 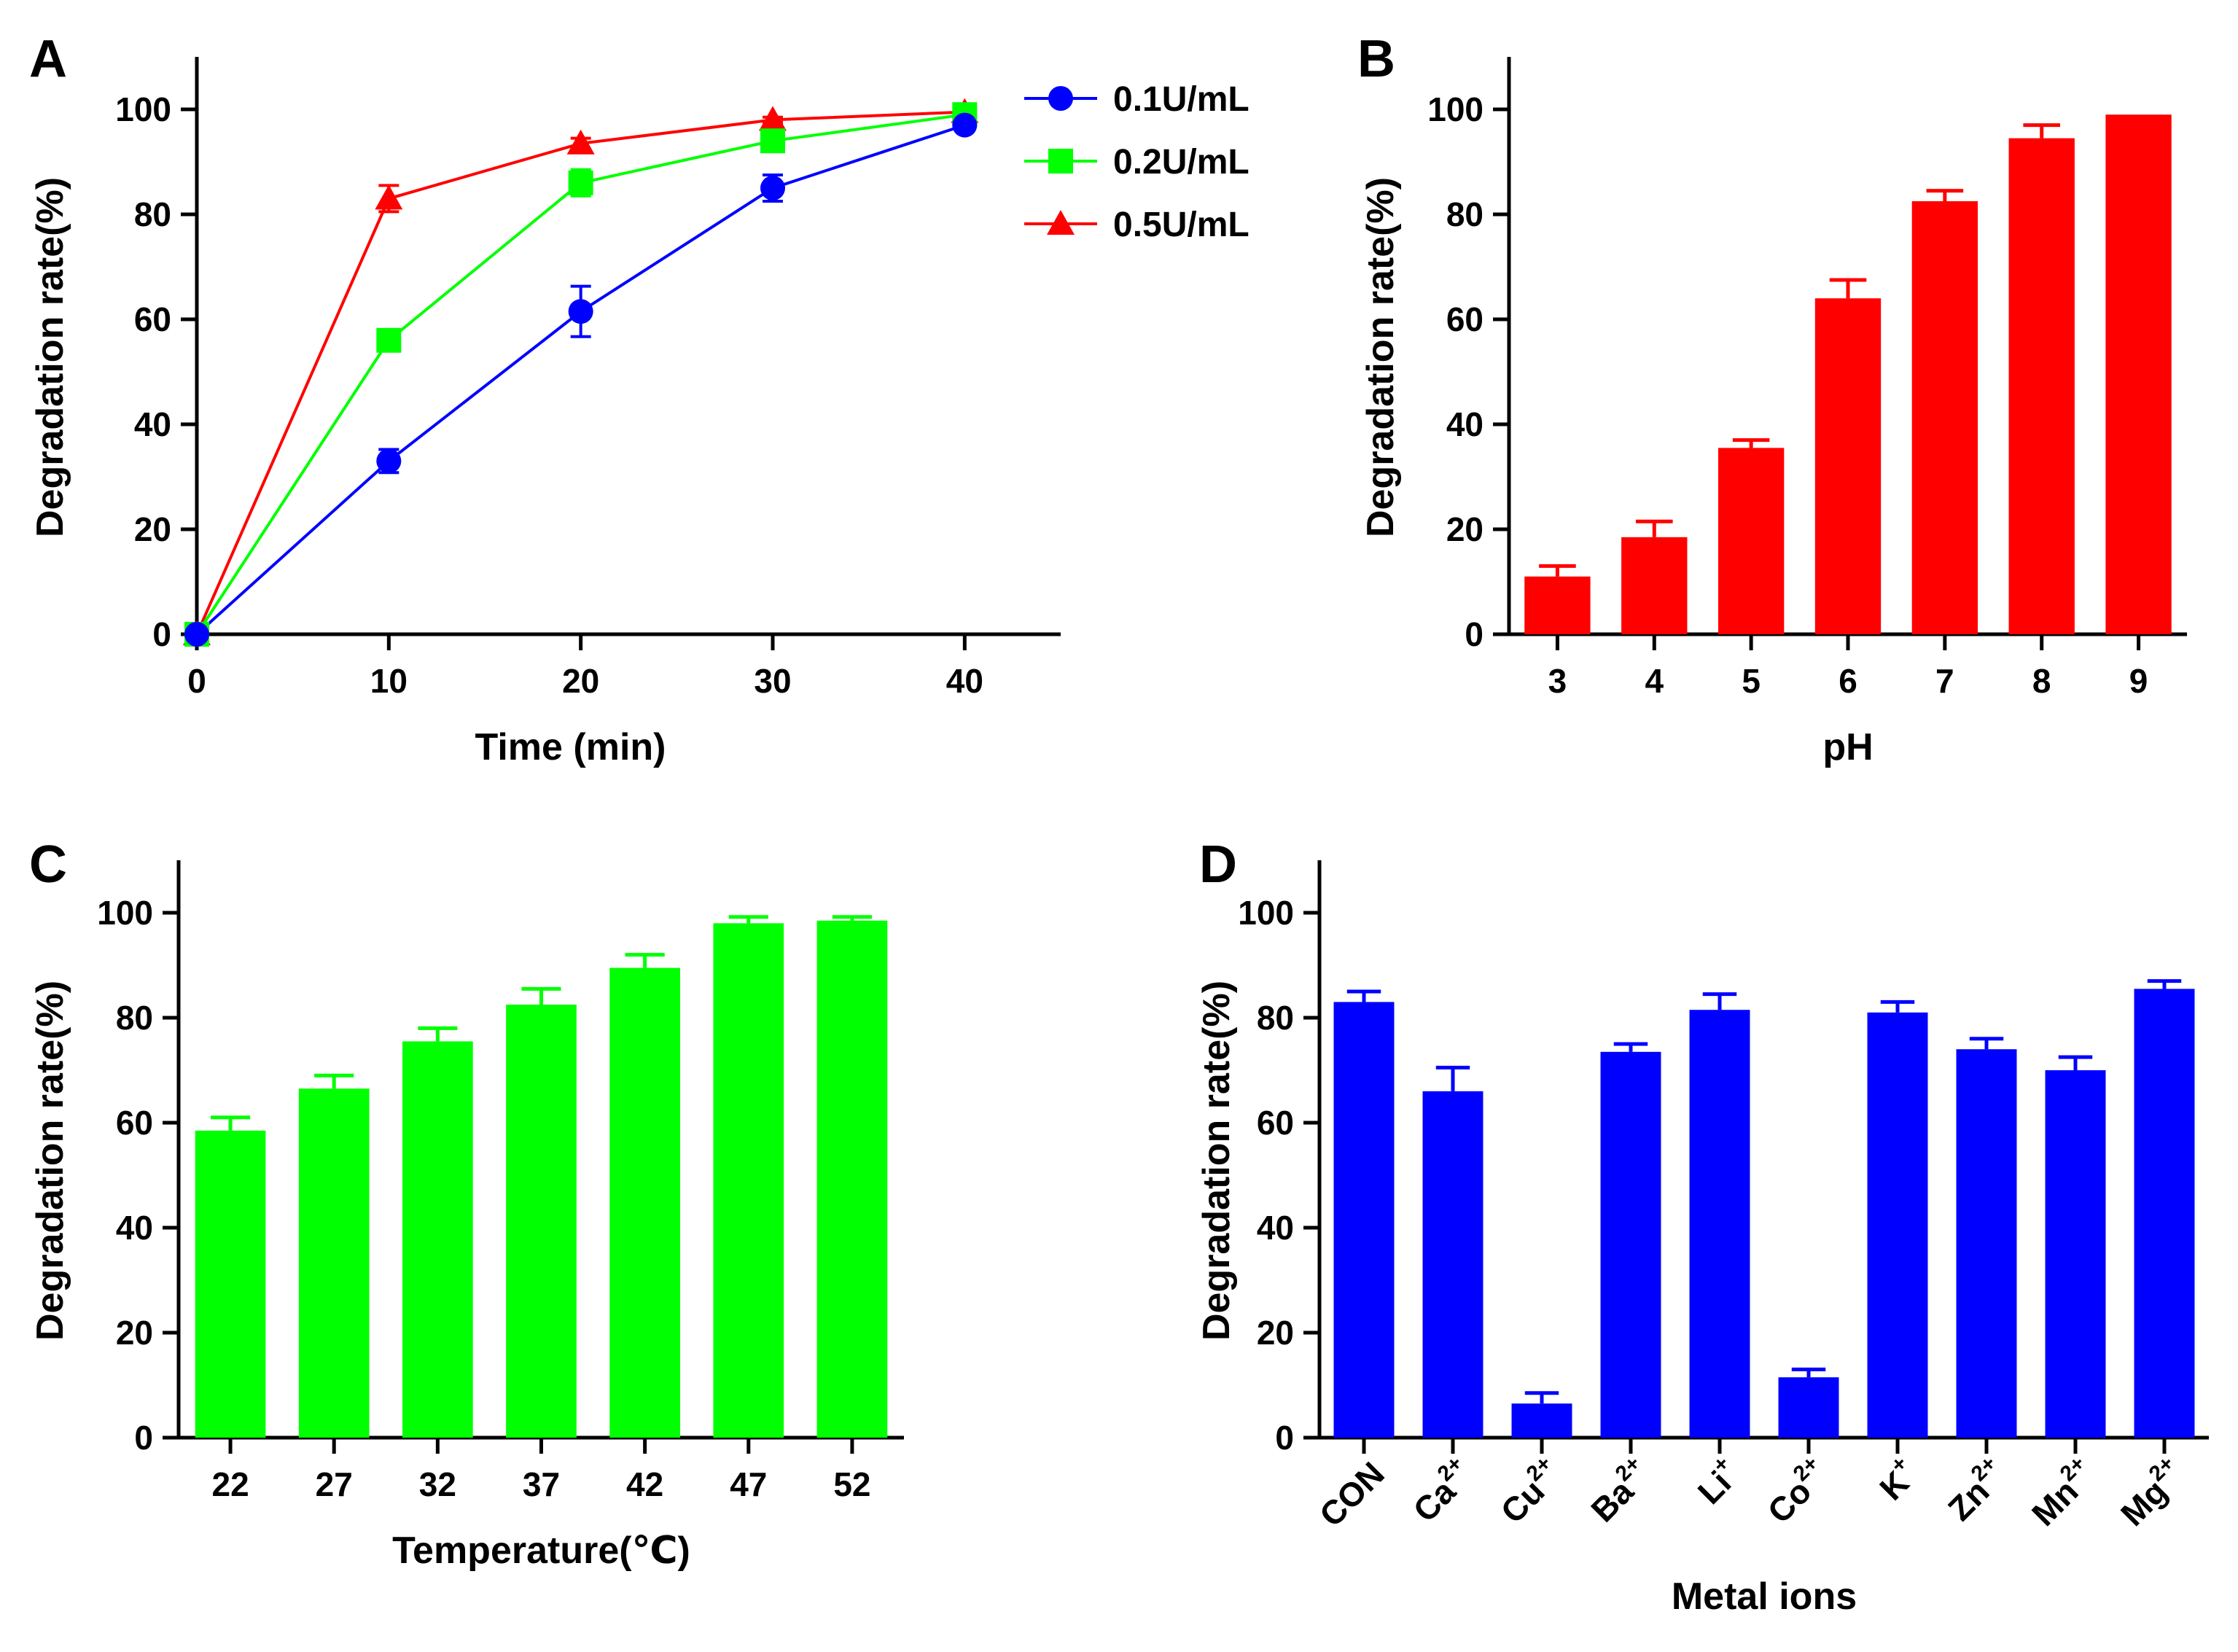 I want to click on x-tick-label: K+, so click(x=1897, y=1480).